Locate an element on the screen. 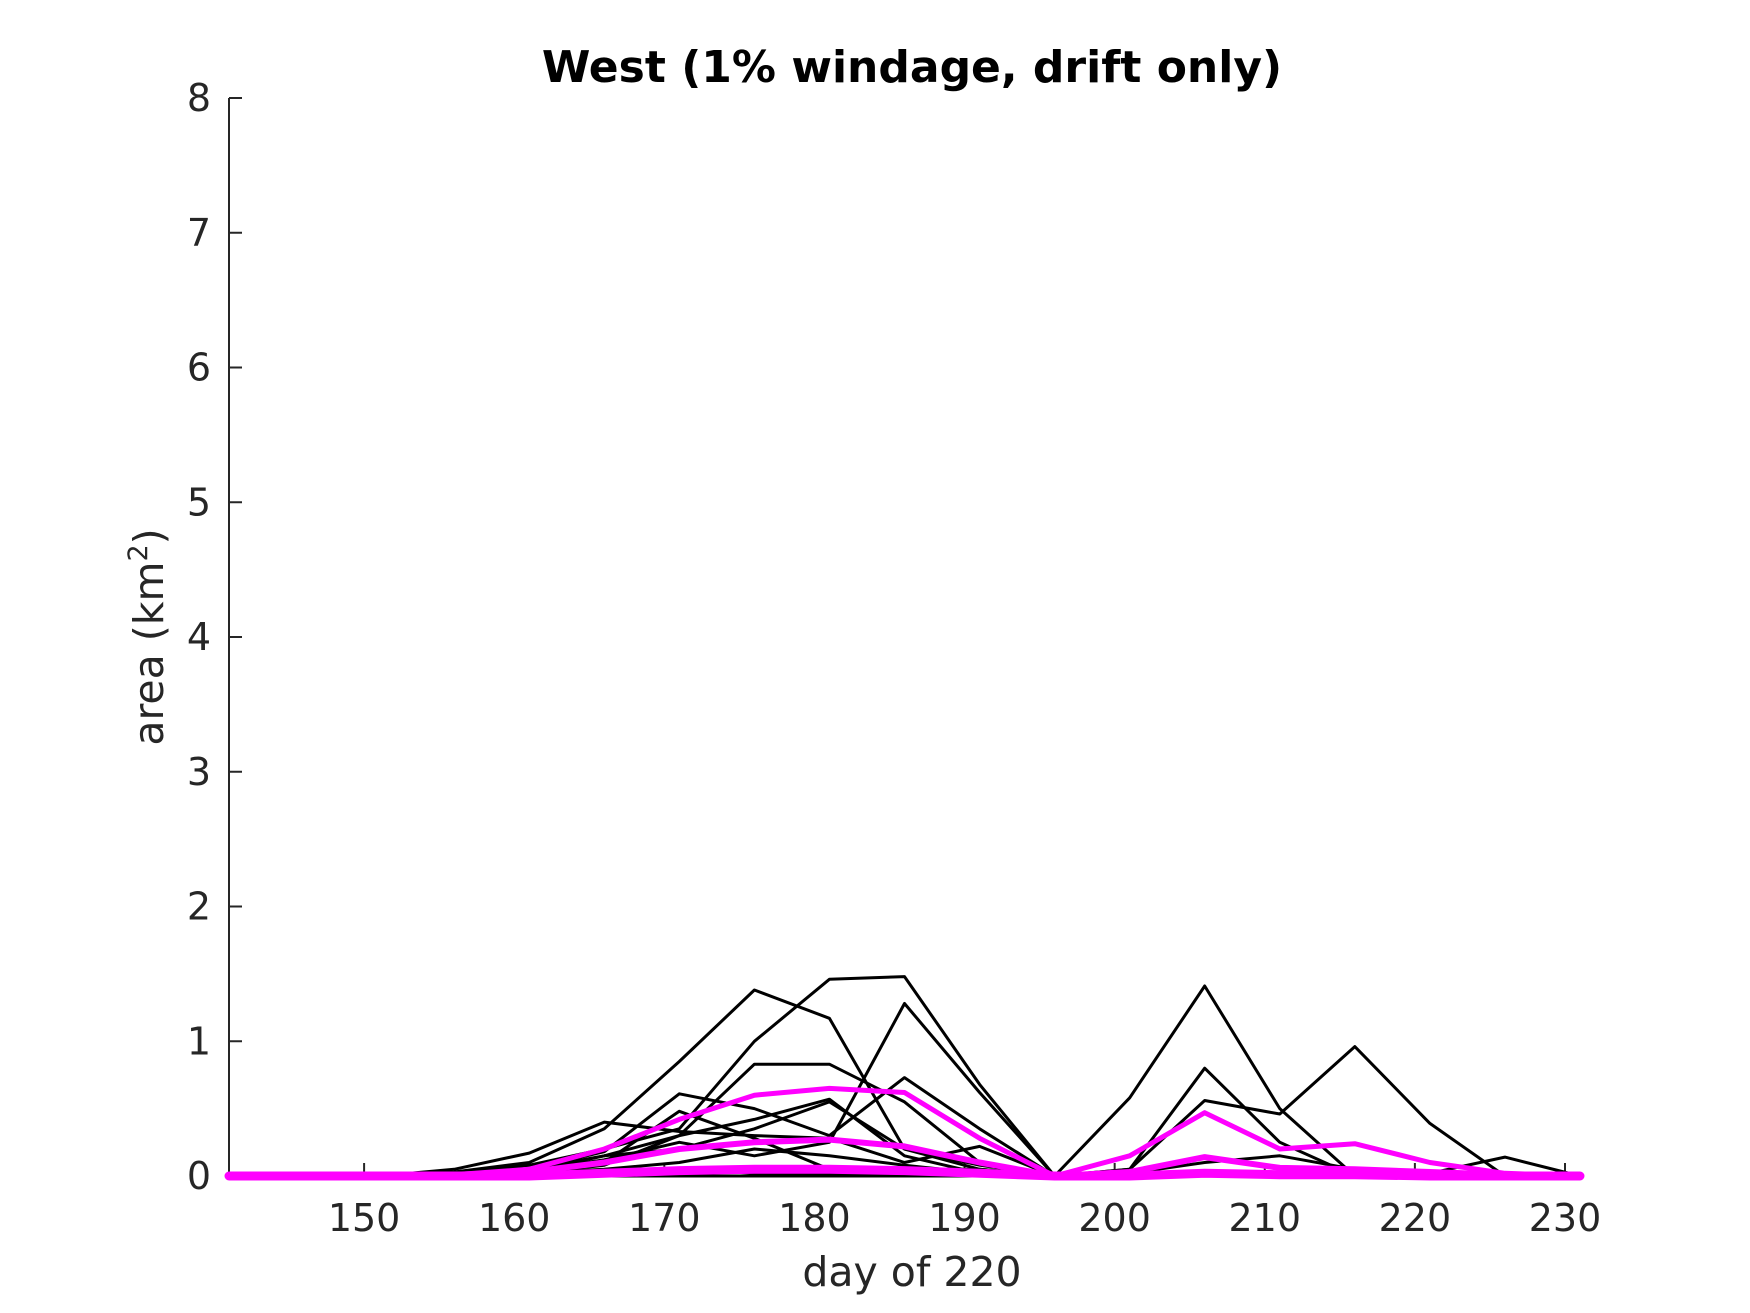  y-axis-label-text: area (km is located at coordinates (149, 654).